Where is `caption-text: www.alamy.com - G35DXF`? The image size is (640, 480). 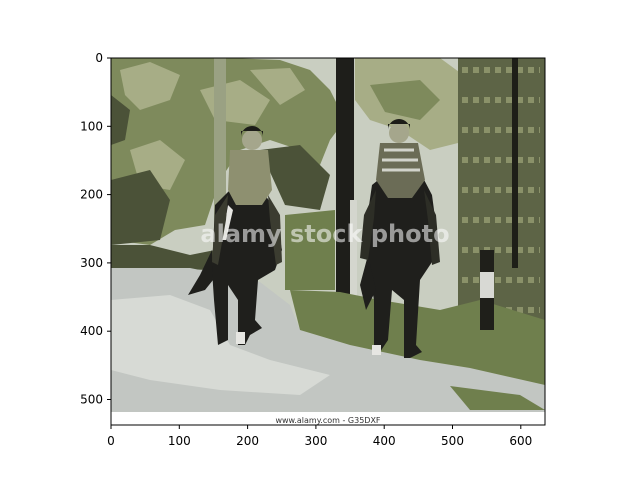 caption-text: www.alamy.com - G35DXF is located at coordinates (327, 420).